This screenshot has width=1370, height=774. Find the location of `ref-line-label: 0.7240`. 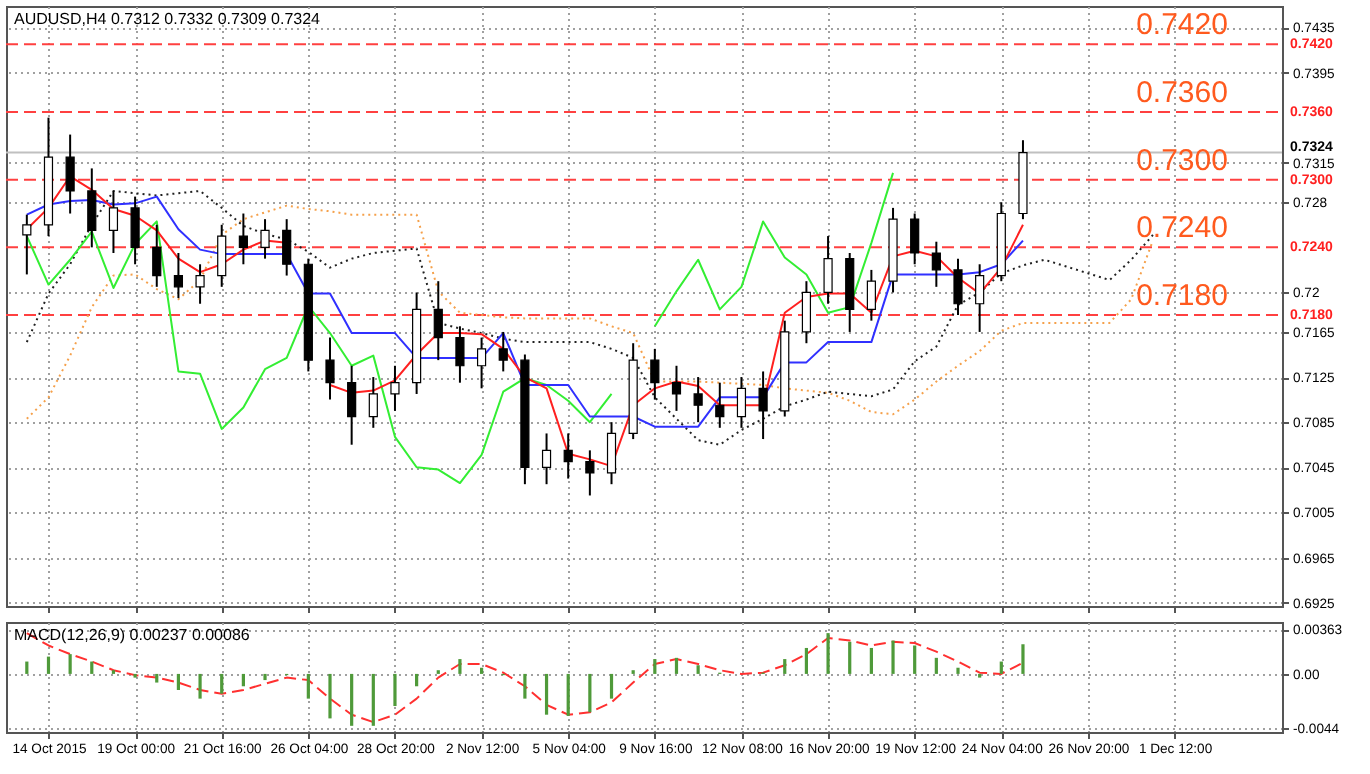

ref-line-label: 0.7240 is located at coordinates (1182, 228).